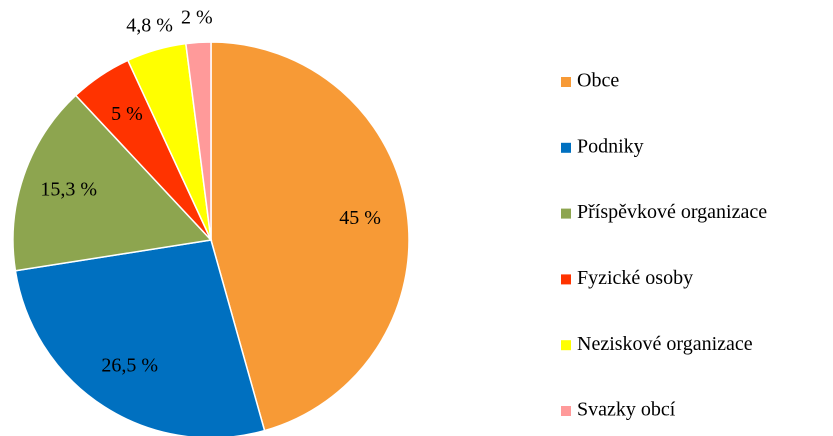  What do you see at coordinates (626, 410) in the screenshot?
I see `legend-label: Svazky obcí` at bounding box center [626, 410].